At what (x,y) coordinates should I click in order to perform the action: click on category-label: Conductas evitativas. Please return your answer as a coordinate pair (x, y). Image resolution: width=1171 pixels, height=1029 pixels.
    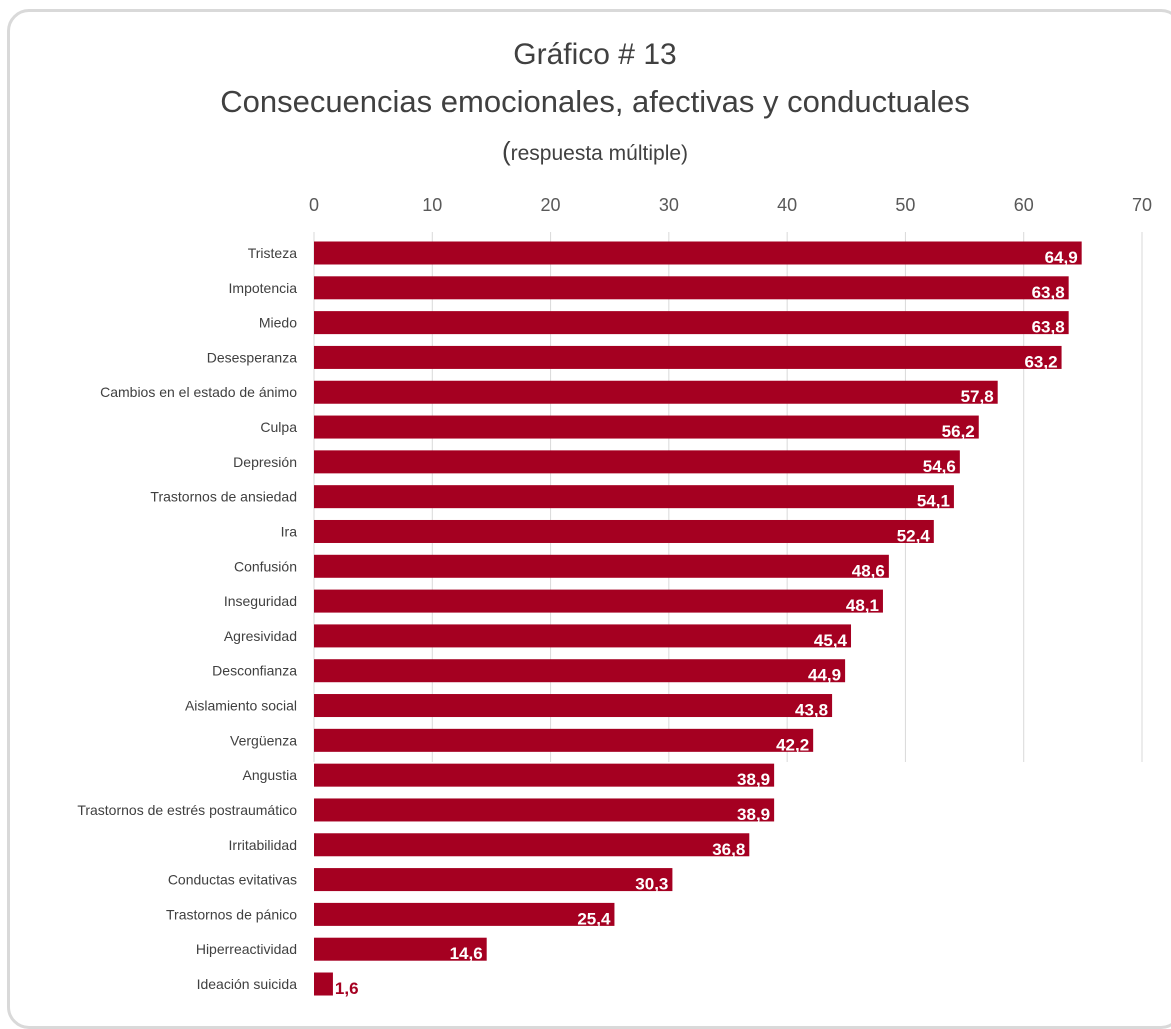
    Looking at the image, I should click on (232, 880).